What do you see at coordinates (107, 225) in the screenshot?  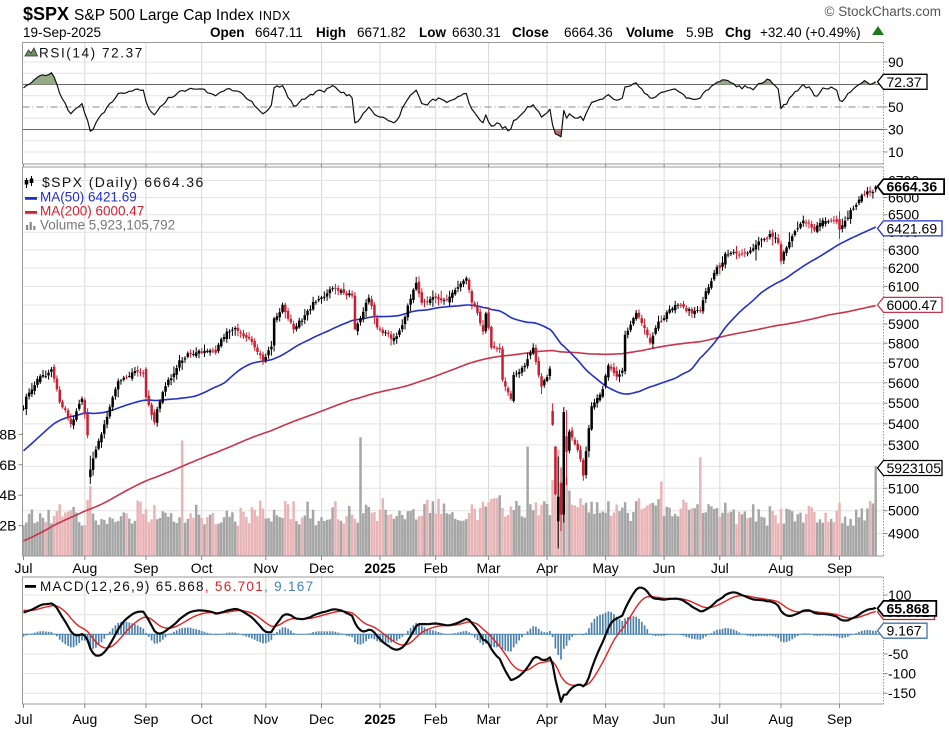 I see `svg-text: Volume 5,923,105,792` at bounding box center [107, 225].